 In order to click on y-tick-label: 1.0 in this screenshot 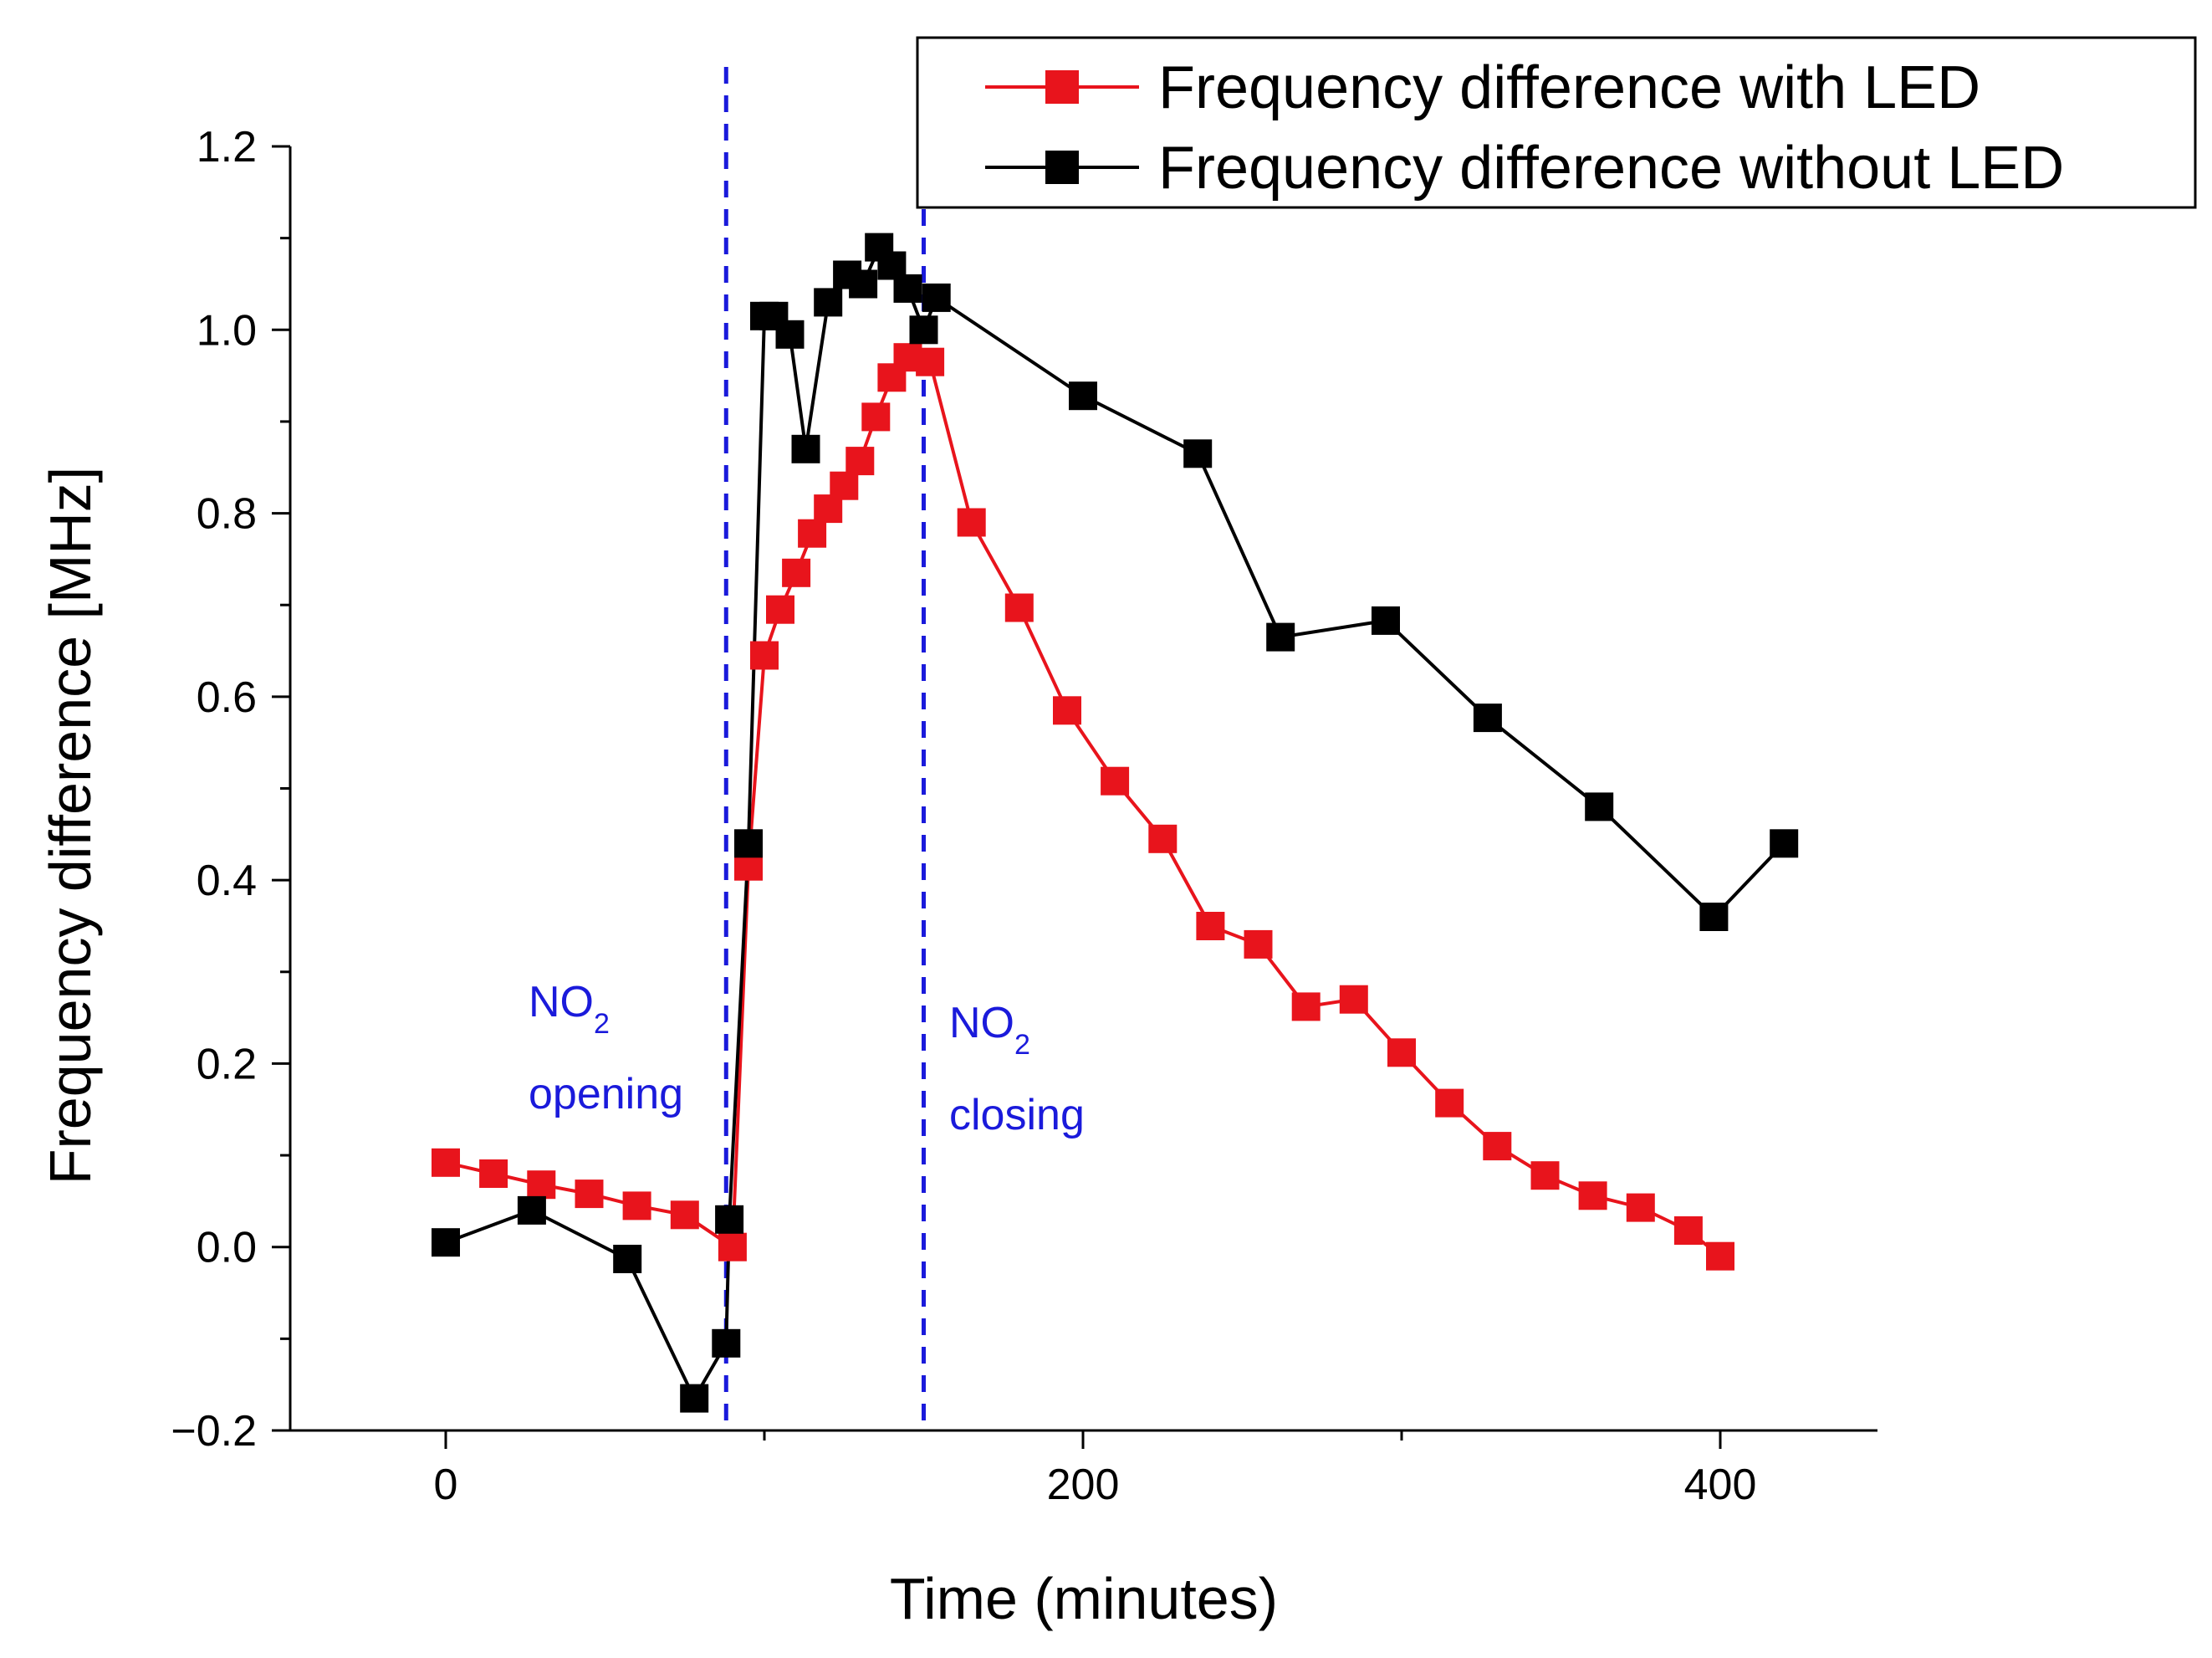, I will do `click(227, 330)`.